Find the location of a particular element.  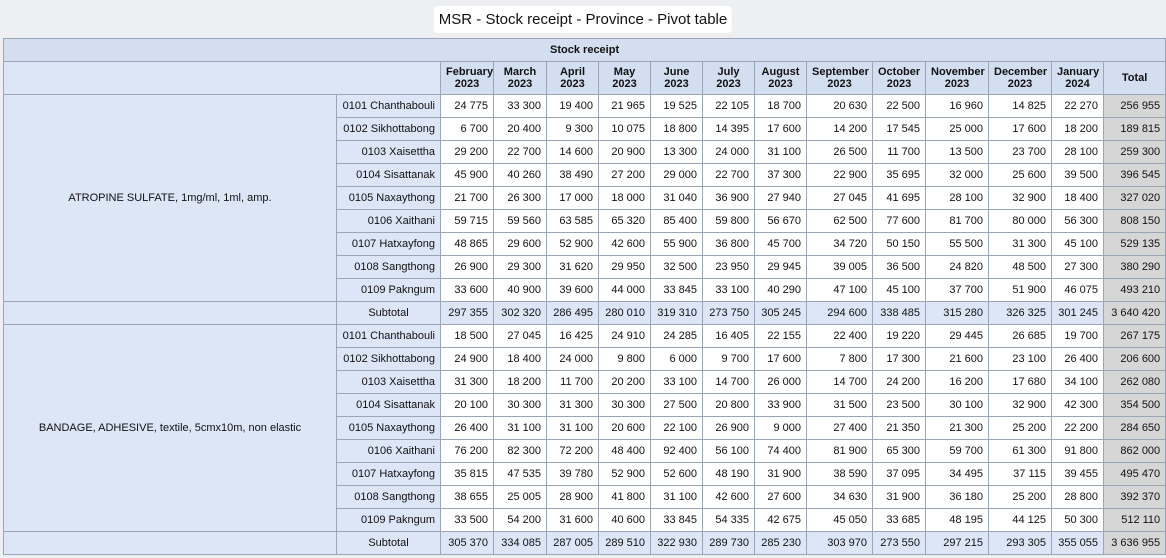

row-total-cell: 354 500 is located at coordinates (1134, 405).